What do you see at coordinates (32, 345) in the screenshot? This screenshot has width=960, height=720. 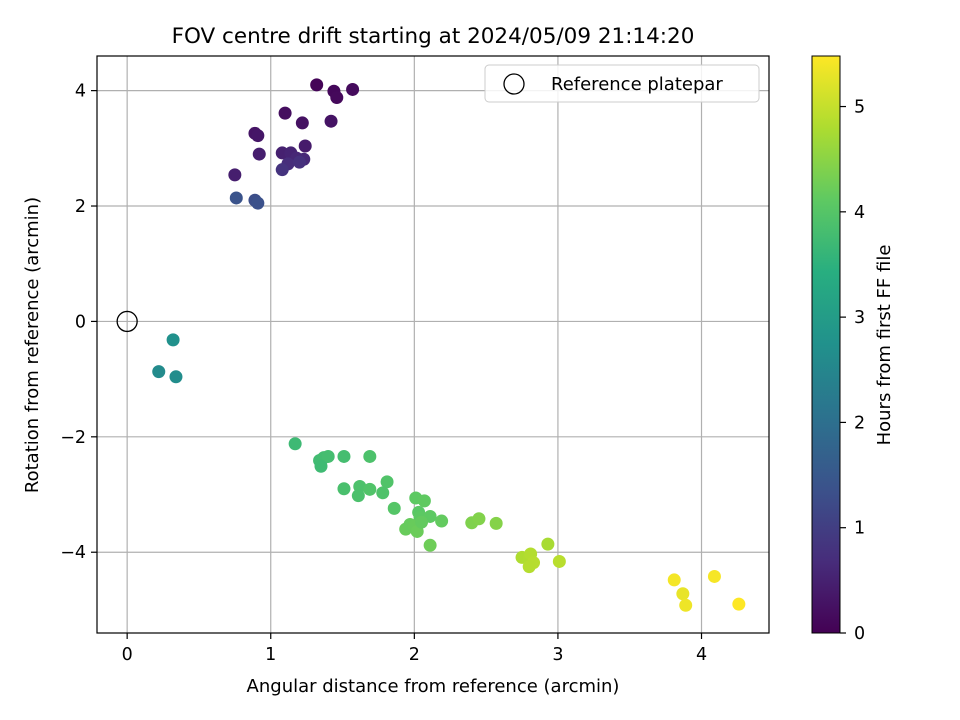 I see `y-axis-label: Rotation from reference (arcmin)` at bounding box center [32, 345].